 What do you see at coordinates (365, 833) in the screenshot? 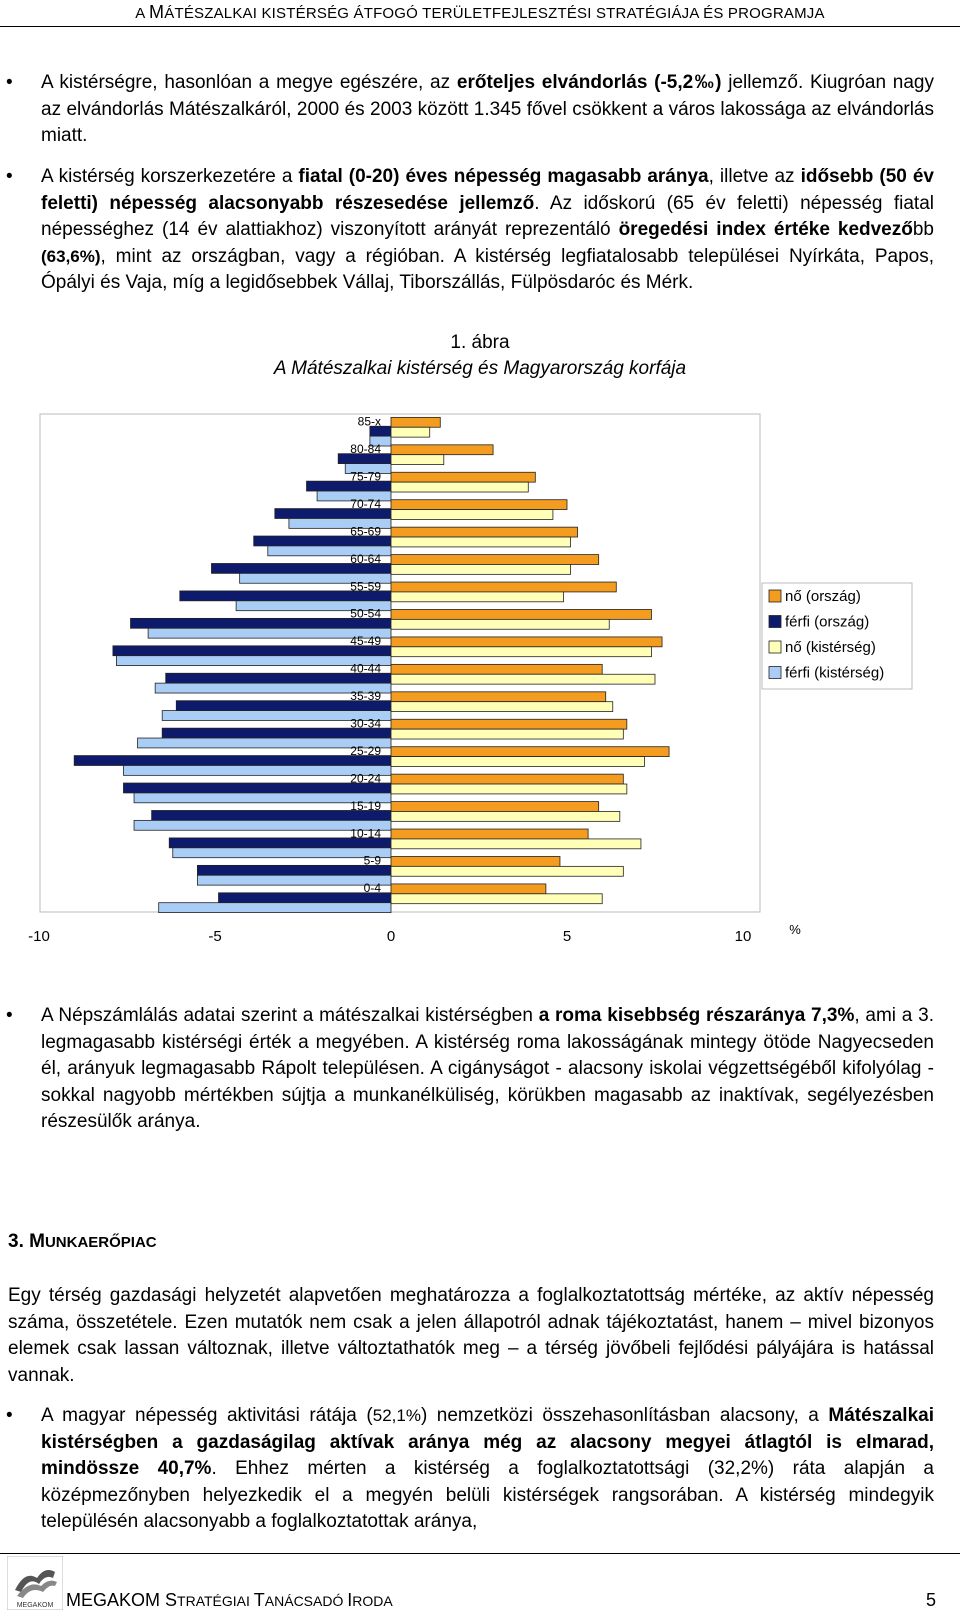
I see `age-group-label: 10-14` at bounding box center [365, 833].